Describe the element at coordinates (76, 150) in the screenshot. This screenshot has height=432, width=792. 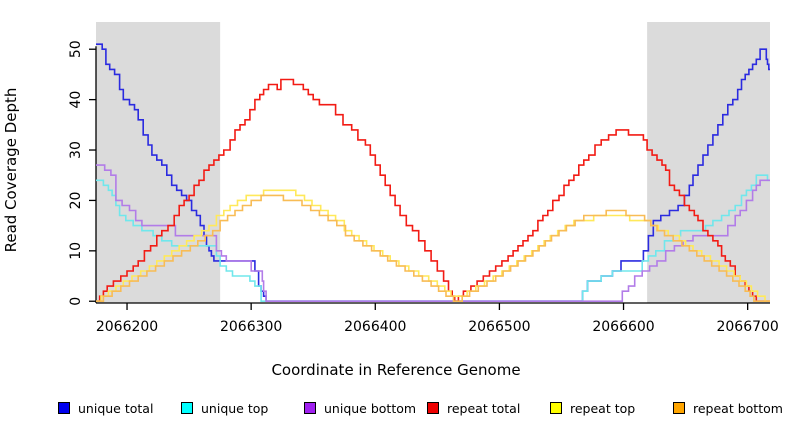
I see `y-tick-label: 30` at that location.